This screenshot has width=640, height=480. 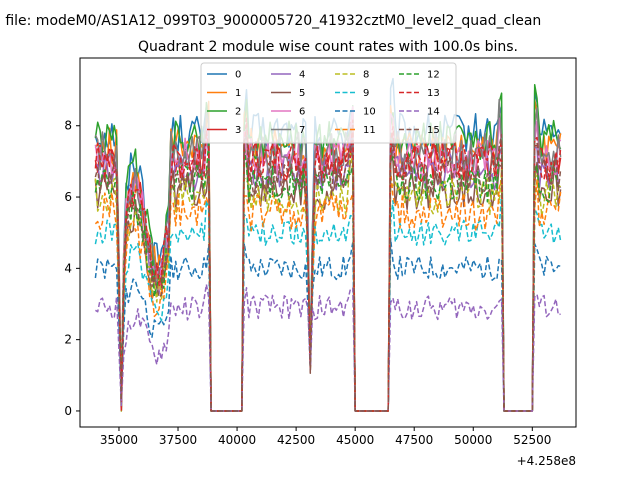 I want to click on x-tick-label: 42500, so click(x=296, y=440).